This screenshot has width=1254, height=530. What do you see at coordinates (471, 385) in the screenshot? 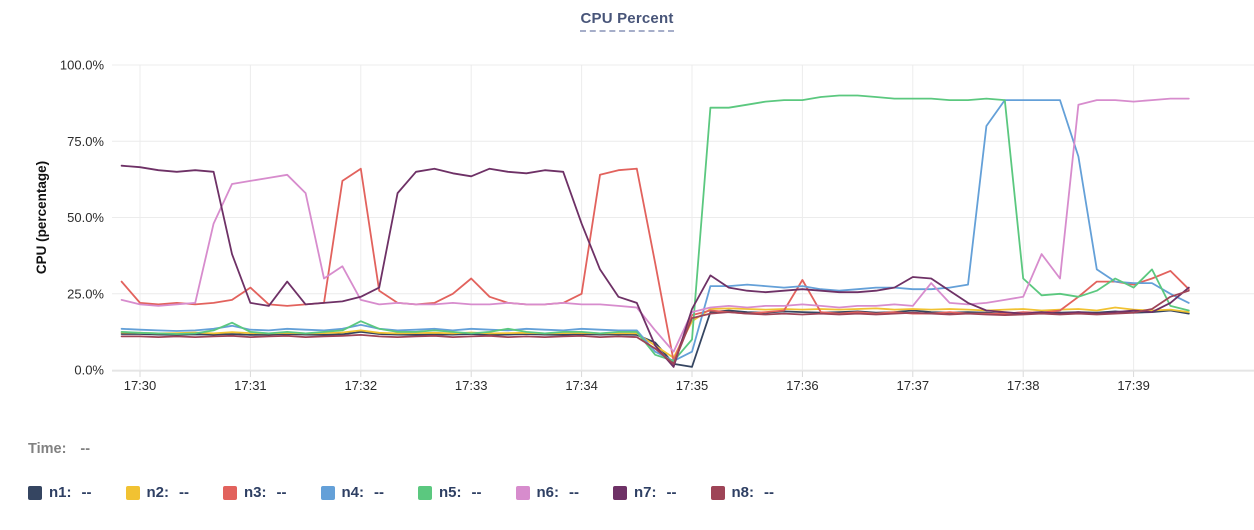
I see `x-axis-tick-label: 17:33` at bounding box center [471, 385].